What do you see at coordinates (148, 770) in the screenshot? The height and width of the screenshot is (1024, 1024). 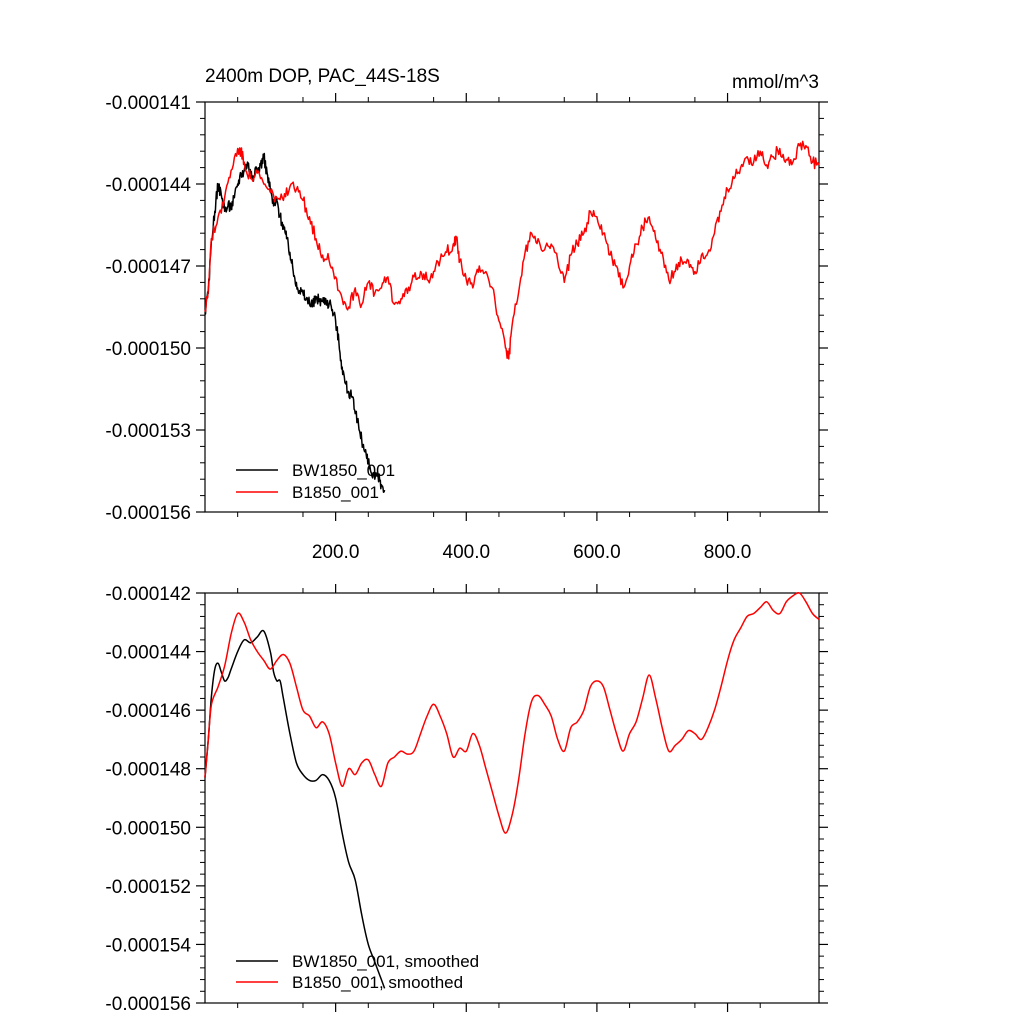 I see `y-tick-label: -0.000148` at bounding box center [148, 770].